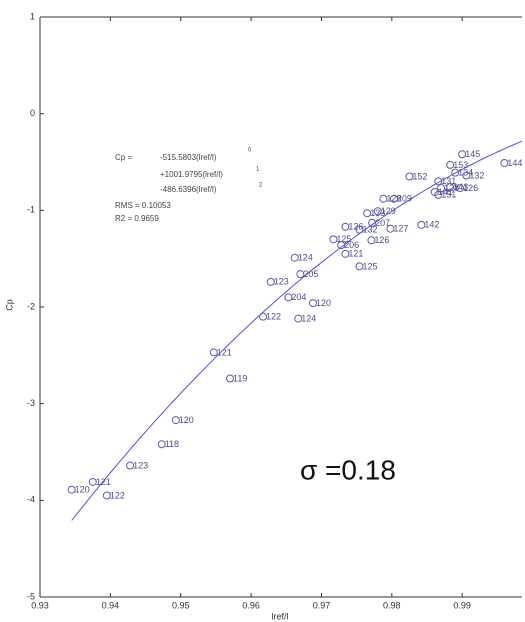  Describe the element at coordinates (31, 500) in the screenshot. I see `y-tick-label: -4` at that location.